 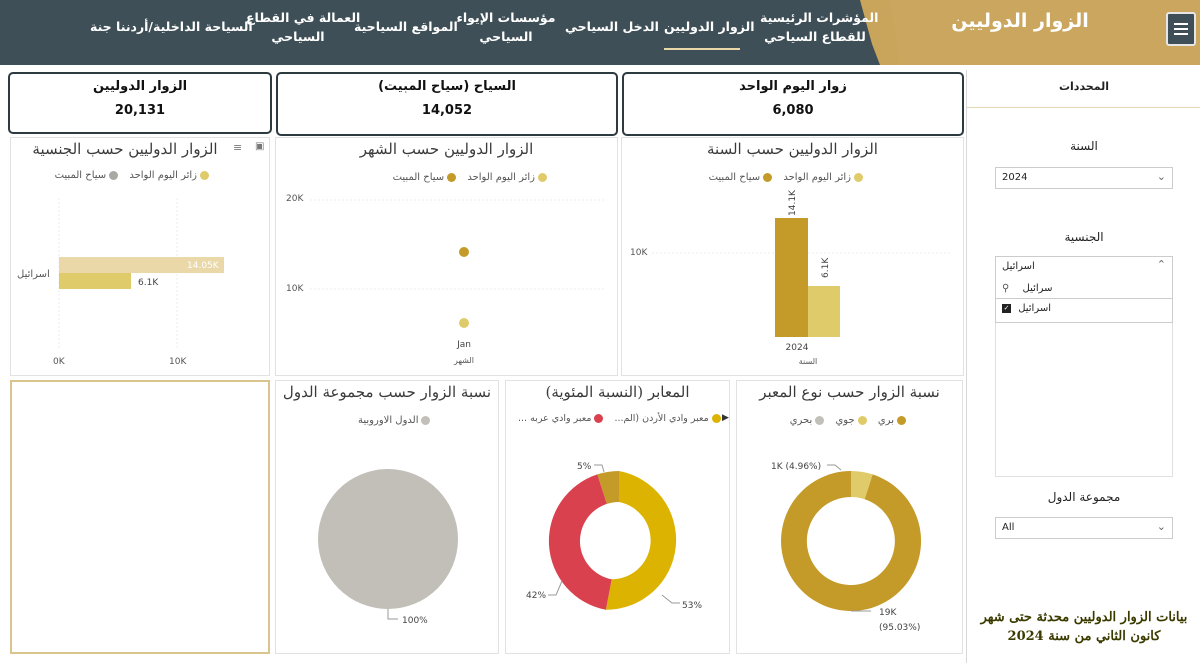 I want to click on search-icon: ⚲, so click(x=1006, y=288).